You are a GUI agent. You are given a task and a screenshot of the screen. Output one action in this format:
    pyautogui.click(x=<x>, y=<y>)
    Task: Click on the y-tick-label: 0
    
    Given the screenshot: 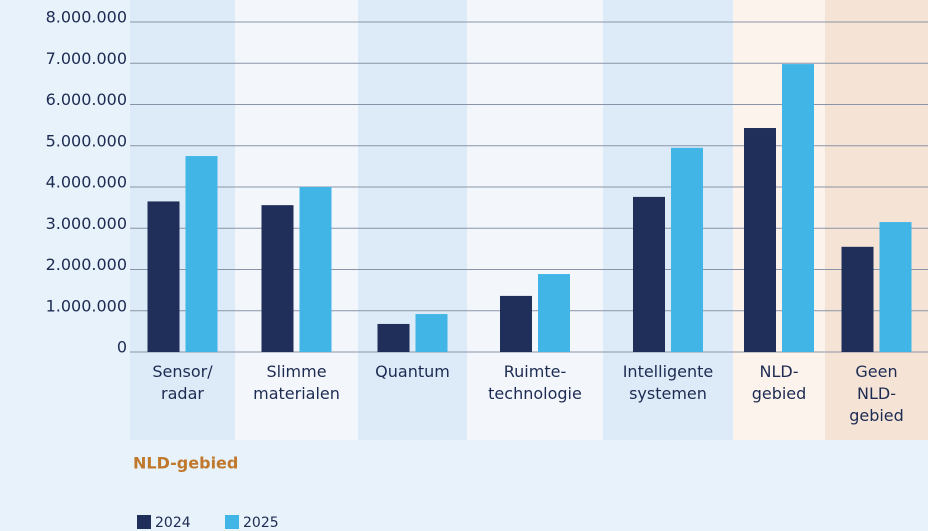 What is the action you would take?
    pyautogui.click(x=122, y=347)
    